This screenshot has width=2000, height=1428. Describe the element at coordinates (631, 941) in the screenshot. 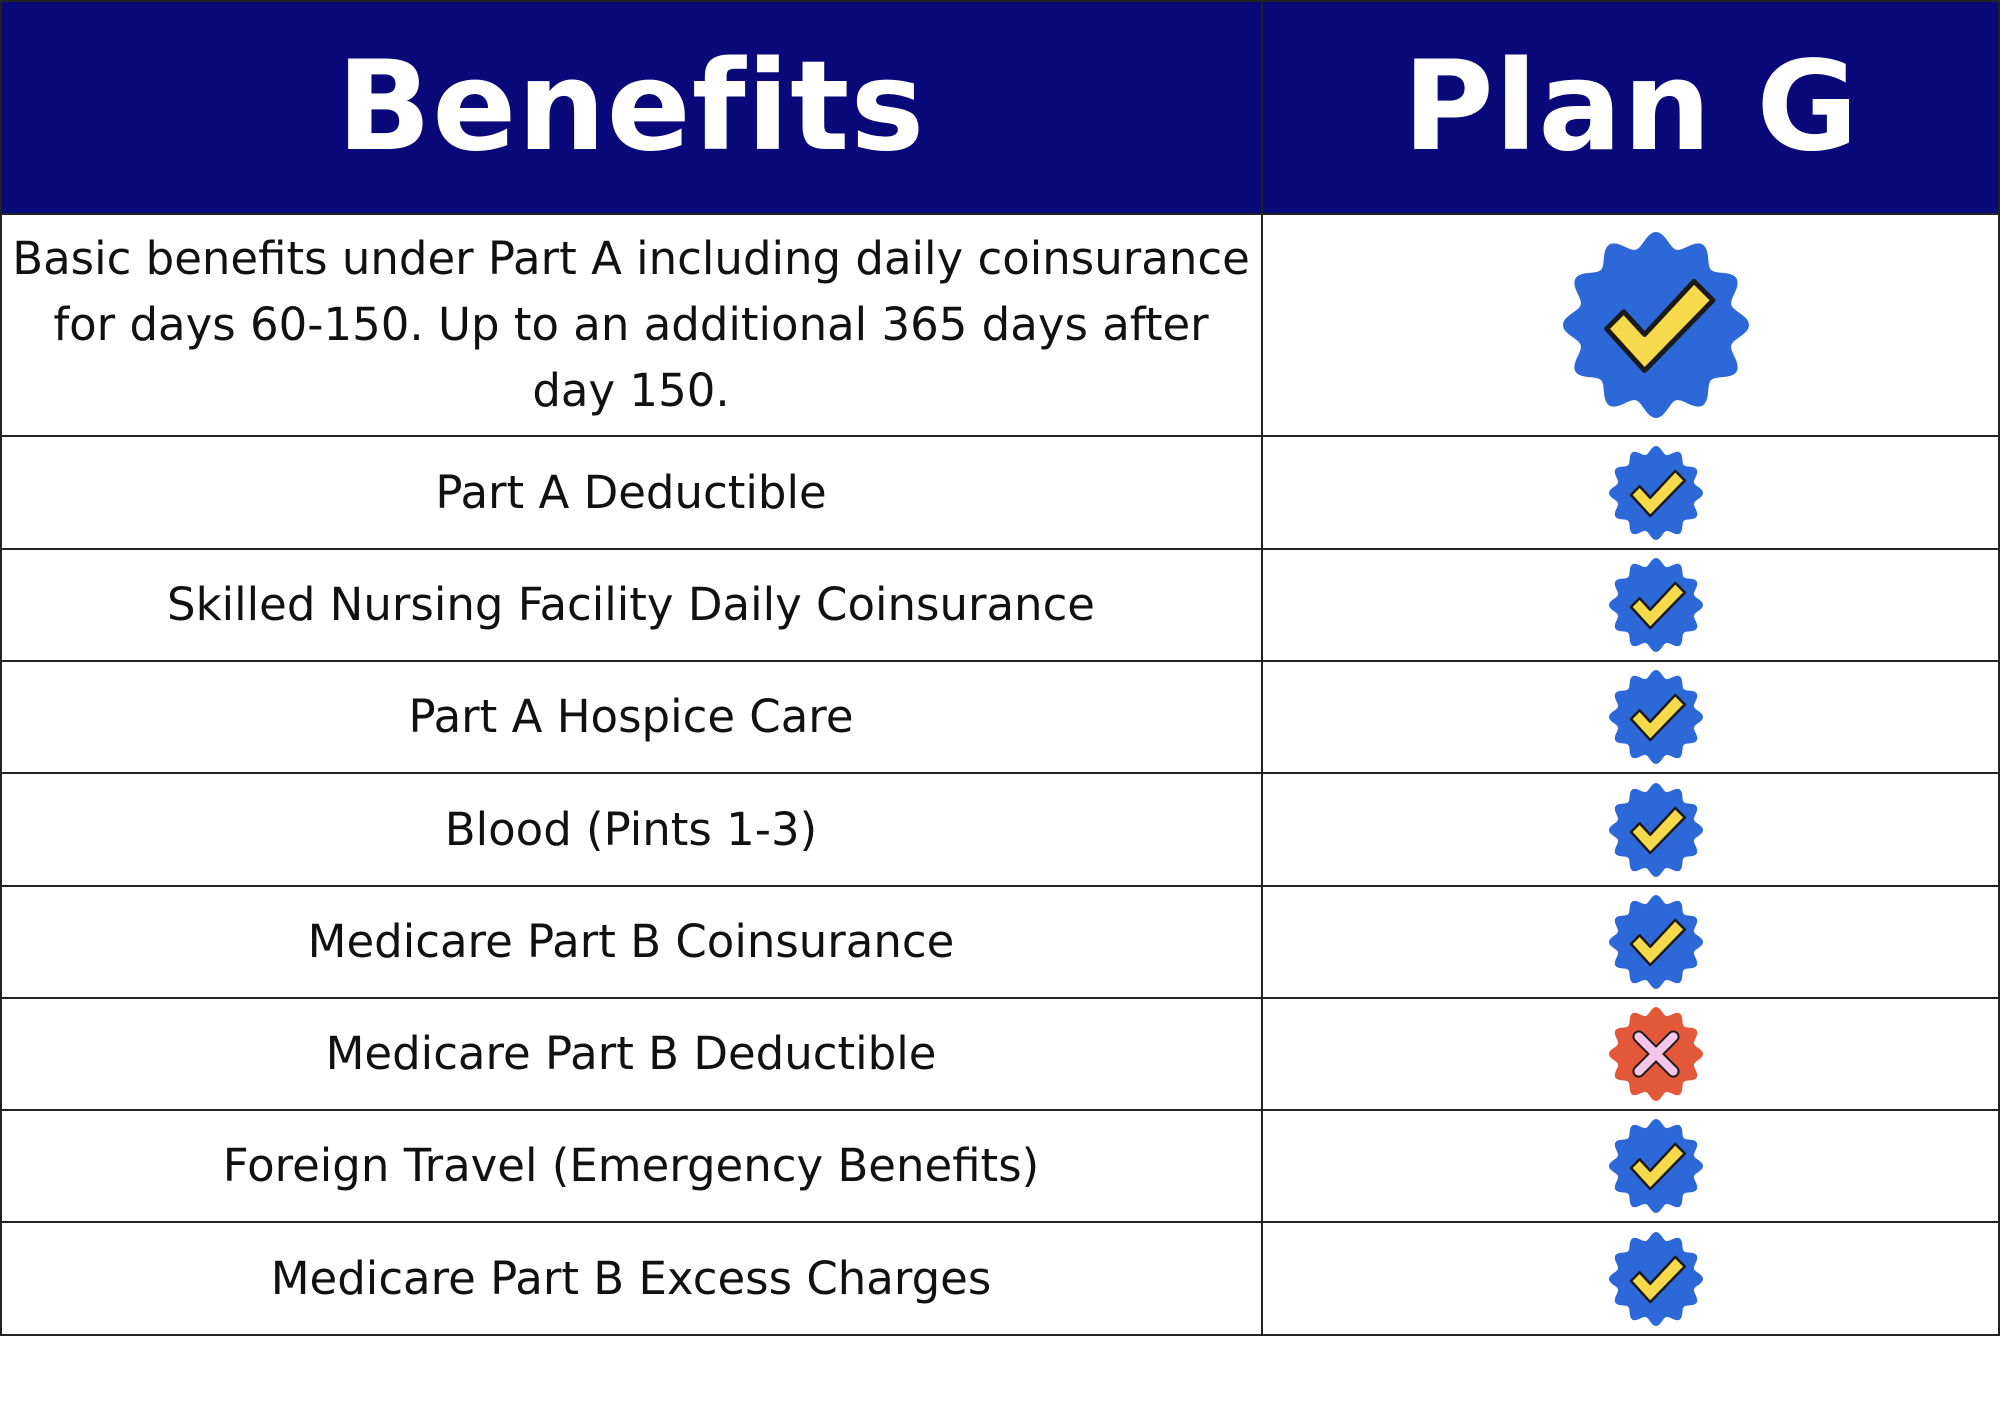

I see `benefit-label: Medicare Part B Coinsurance` at that location.